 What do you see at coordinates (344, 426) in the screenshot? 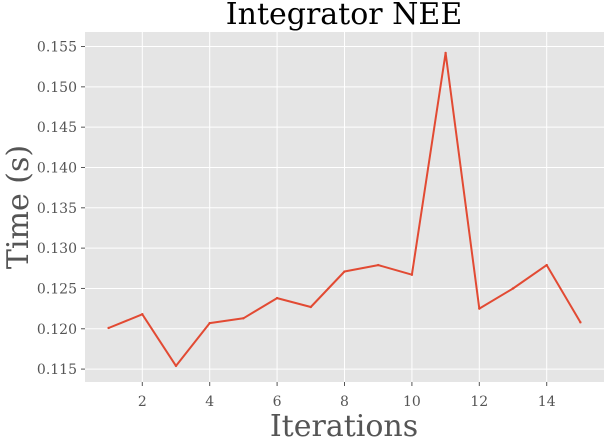
I see `x-axis-label: Iterations` at bounding box center [344, 426].